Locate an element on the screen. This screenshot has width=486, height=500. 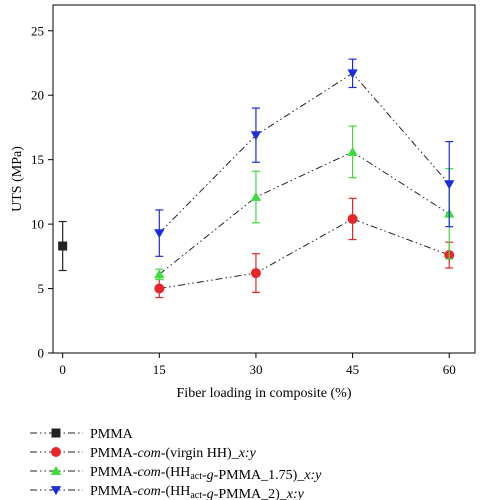
y-axis-label: UTS (MPa) is located at coordinates (17, 179).